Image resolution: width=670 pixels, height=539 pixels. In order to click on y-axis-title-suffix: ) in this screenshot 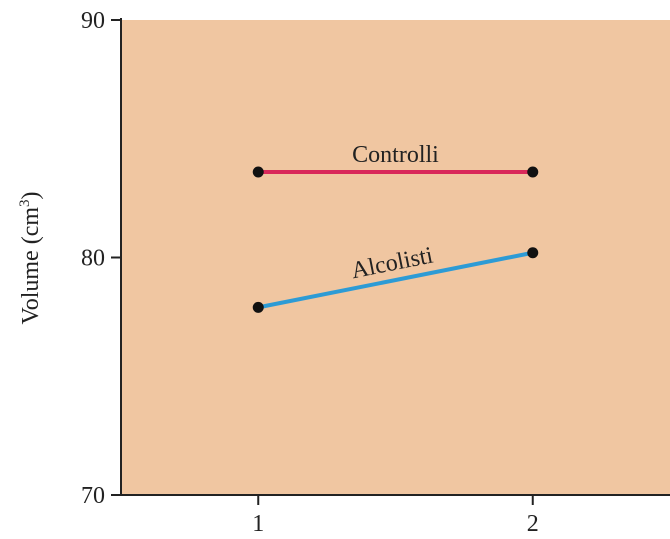, I will do `click(31, 195)`.